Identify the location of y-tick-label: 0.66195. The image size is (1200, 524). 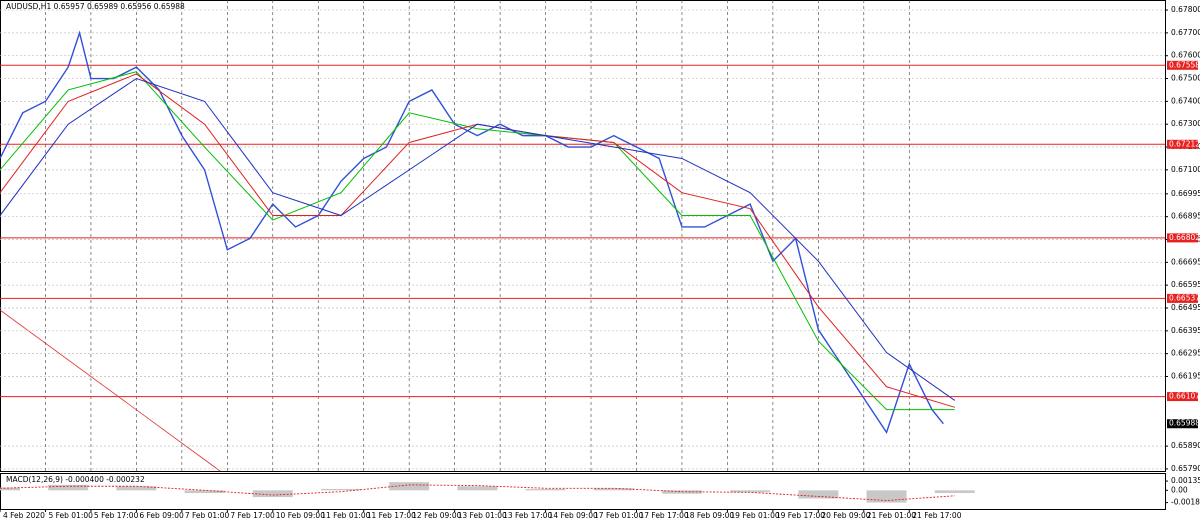
(1185, 375).